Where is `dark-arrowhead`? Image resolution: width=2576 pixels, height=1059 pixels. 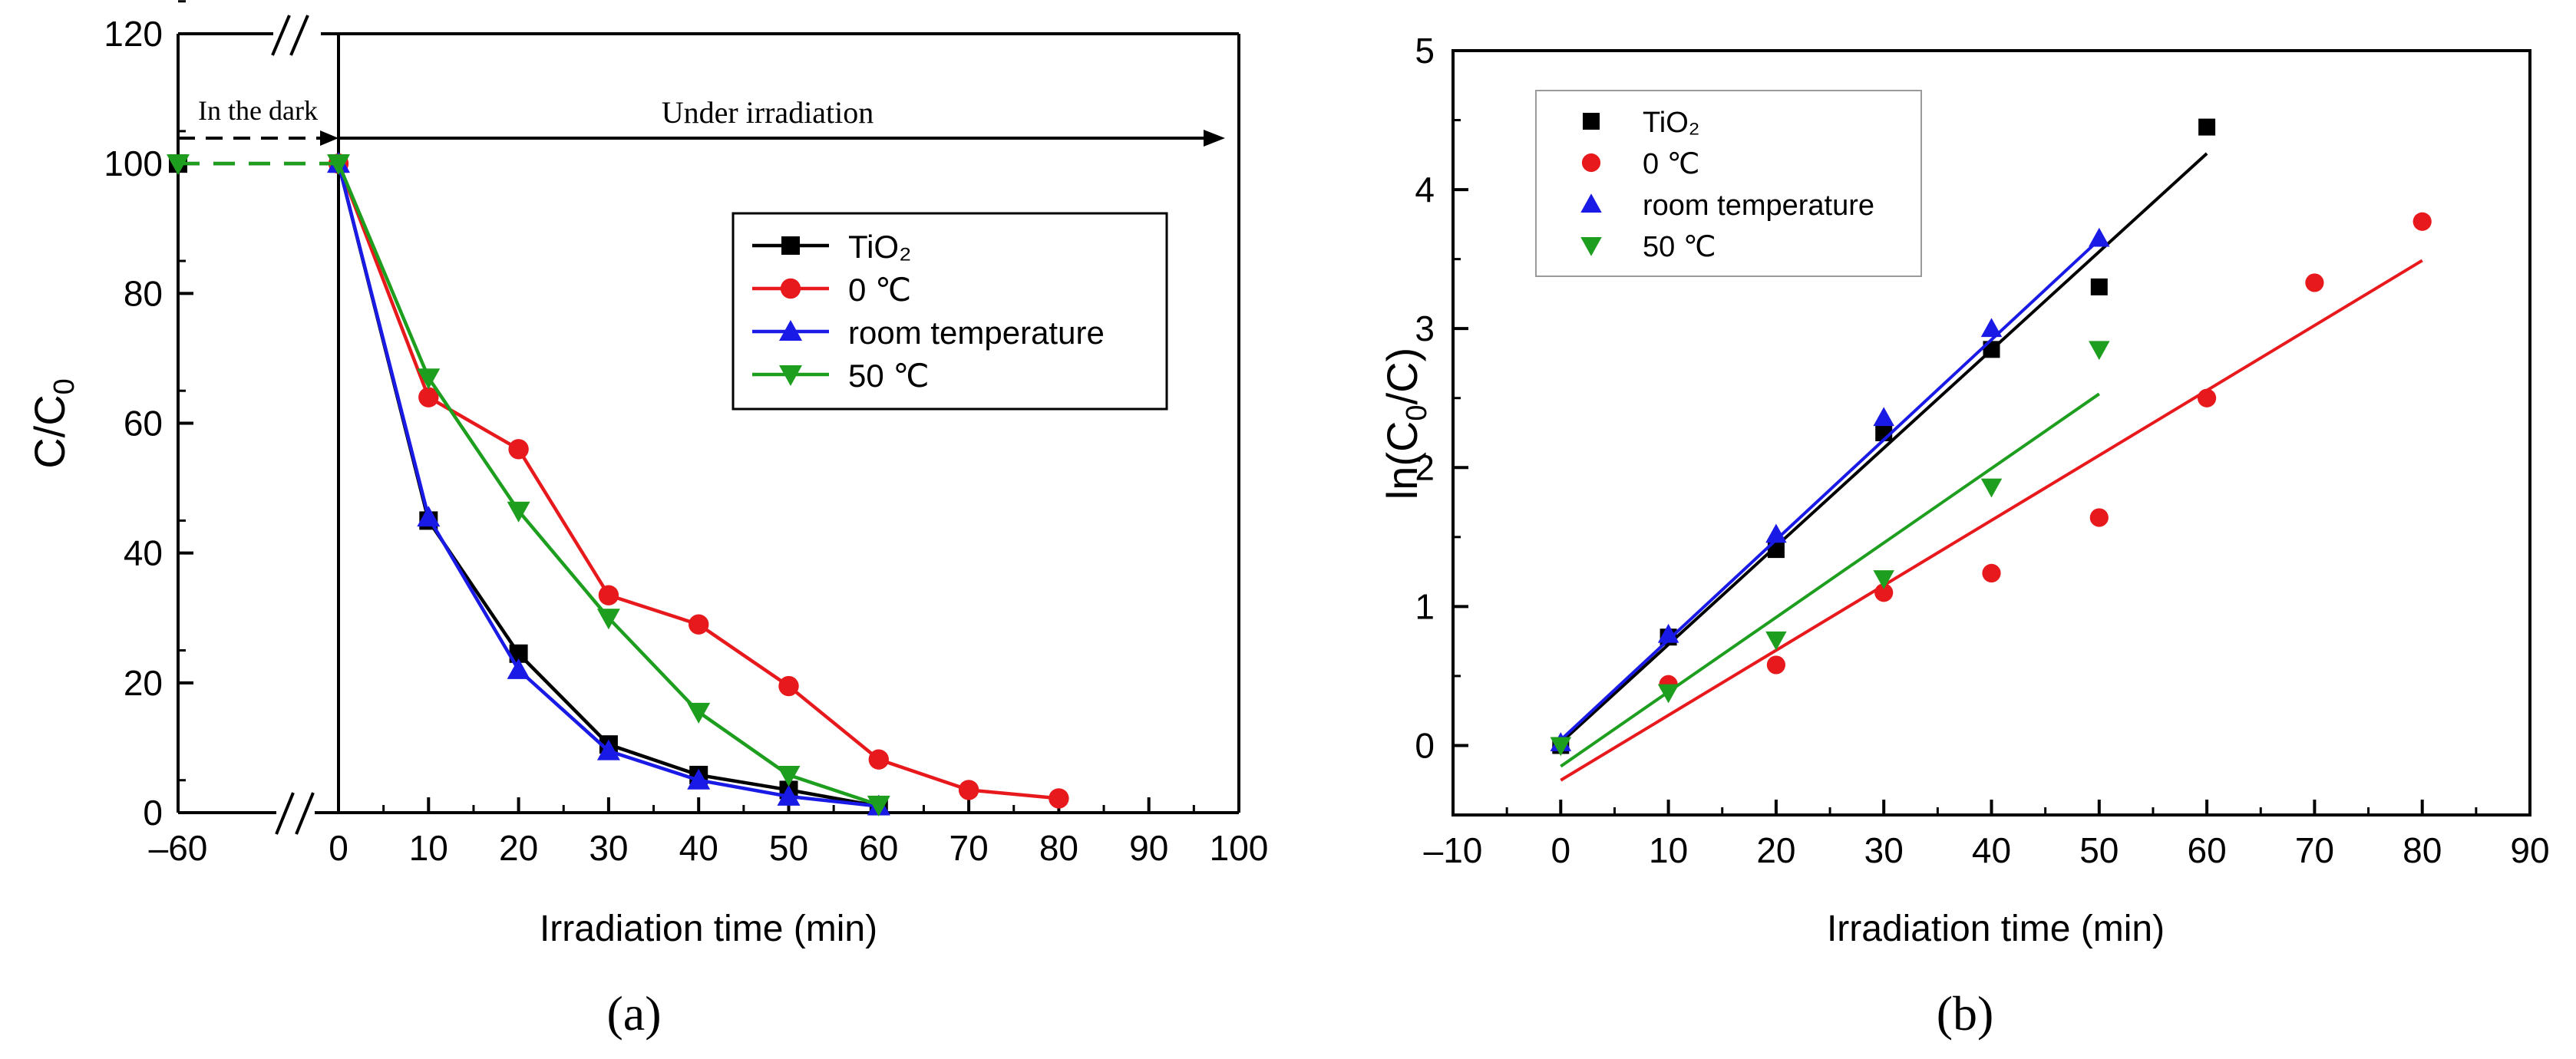
dark-arrowhead is located at coordinates (329, 138).